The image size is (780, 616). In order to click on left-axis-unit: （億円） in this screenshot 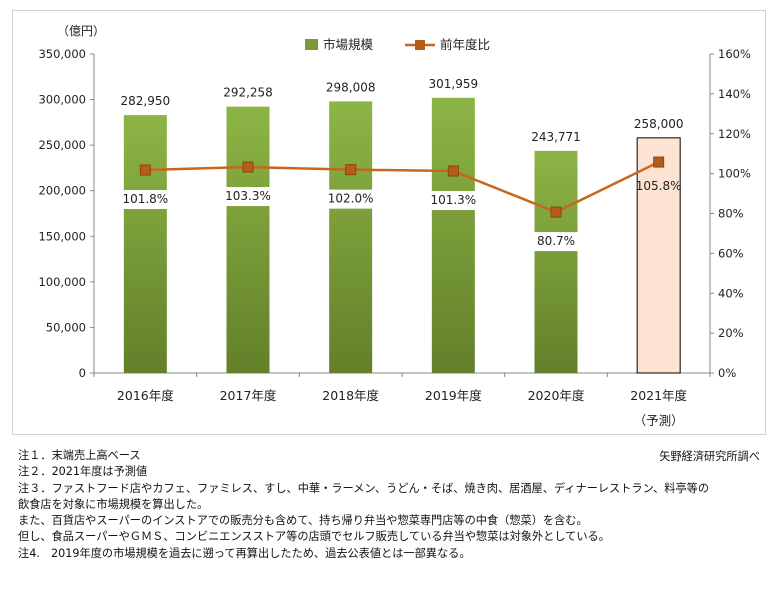, I will do `click(81, 31)`.